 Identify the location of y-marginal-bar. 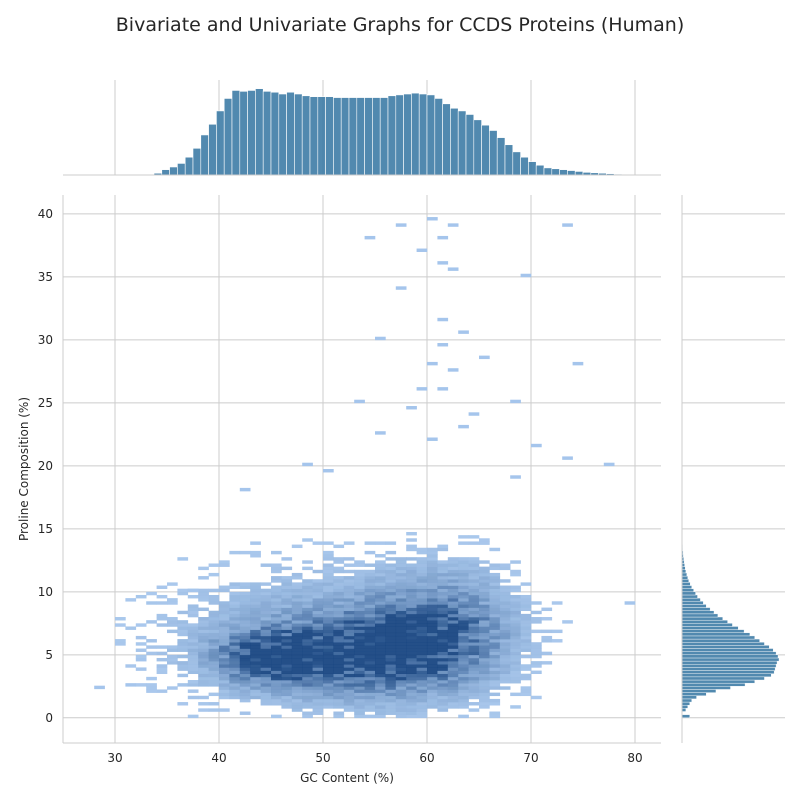
(687, 590).